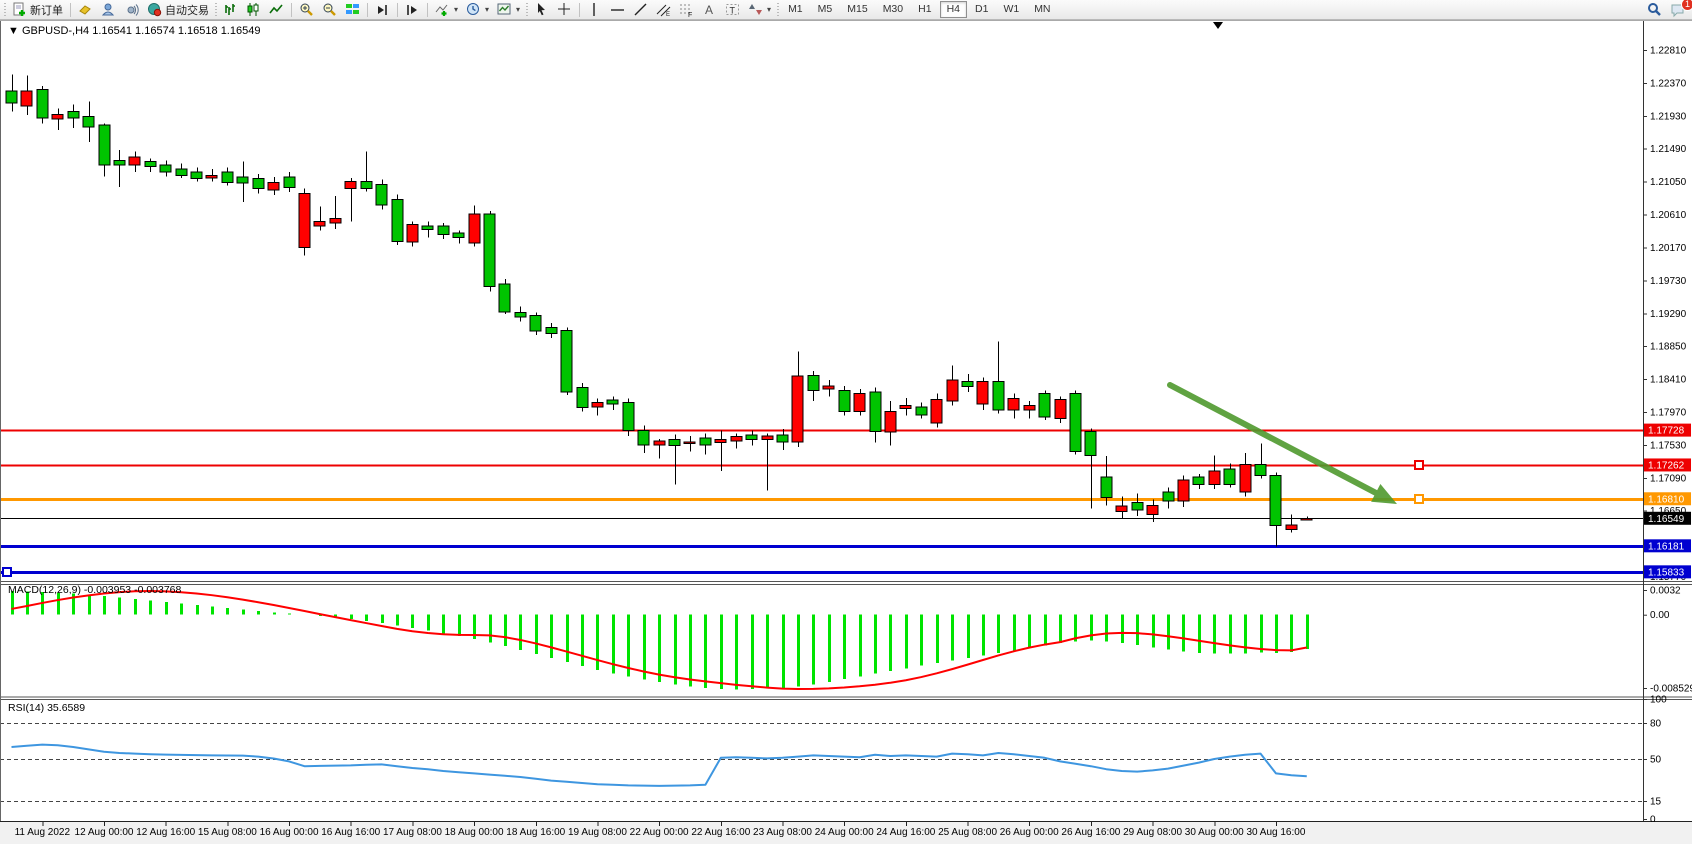 The image size is (1692, 844). I want to click on bar-chart-icon, so click(230, 9).